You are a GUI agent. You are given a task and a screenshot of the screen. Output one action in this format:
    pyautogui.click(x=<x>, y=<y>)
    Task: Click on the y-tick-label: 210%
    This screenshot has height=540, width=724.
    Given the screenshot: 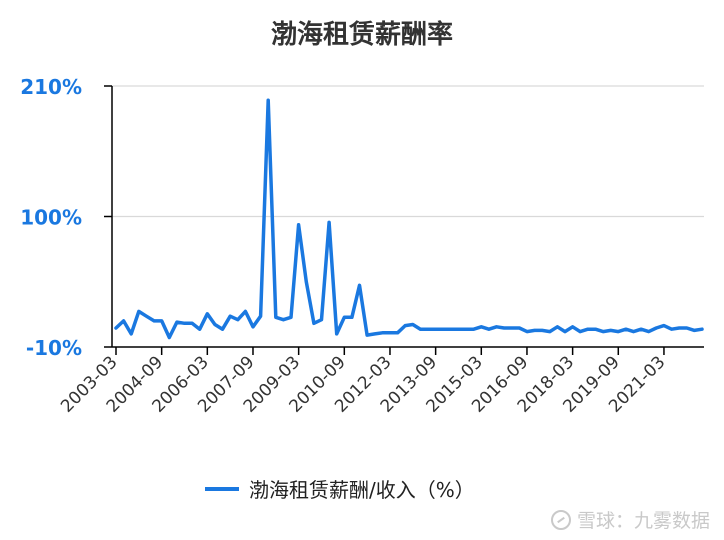 What is the action you would take?
    pyautogui.click(x=51, y=87)
    